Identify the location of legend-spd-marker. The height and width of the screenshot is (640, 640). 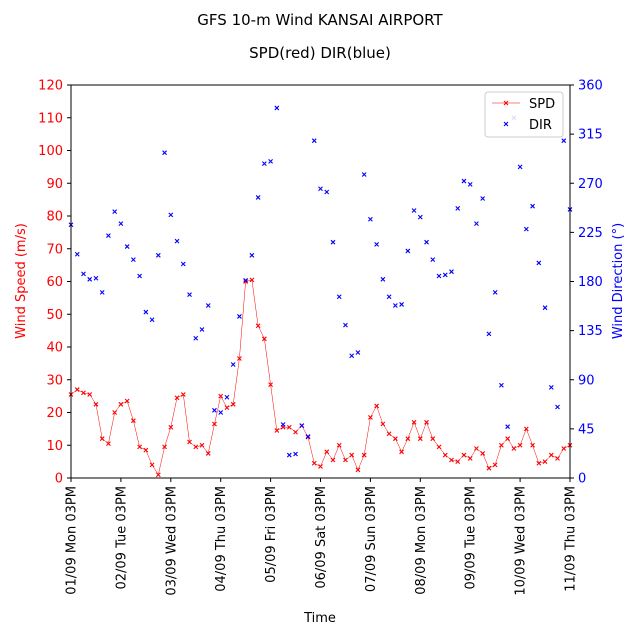
(506, 103).